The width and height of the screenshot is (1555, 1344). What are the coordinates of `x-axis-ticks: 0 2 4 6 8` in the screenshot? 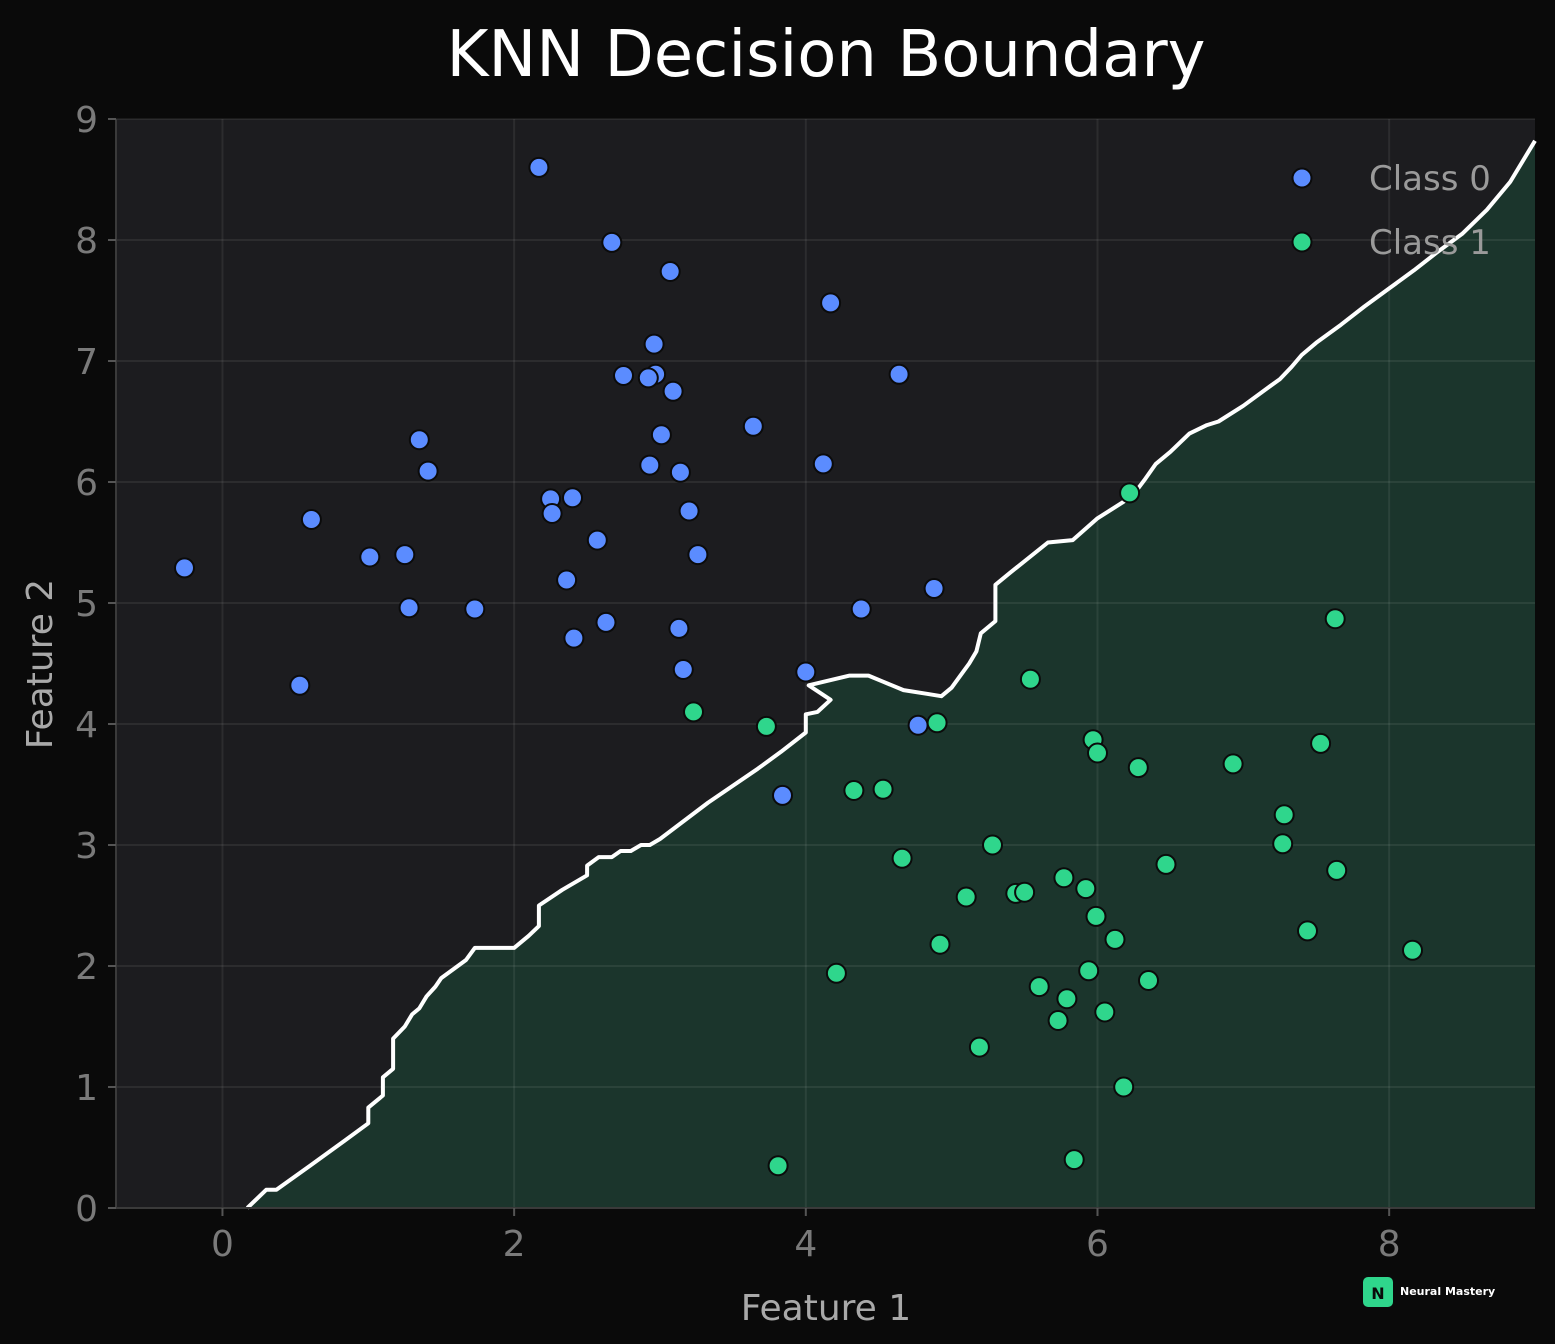 It's located at (806, 1236).